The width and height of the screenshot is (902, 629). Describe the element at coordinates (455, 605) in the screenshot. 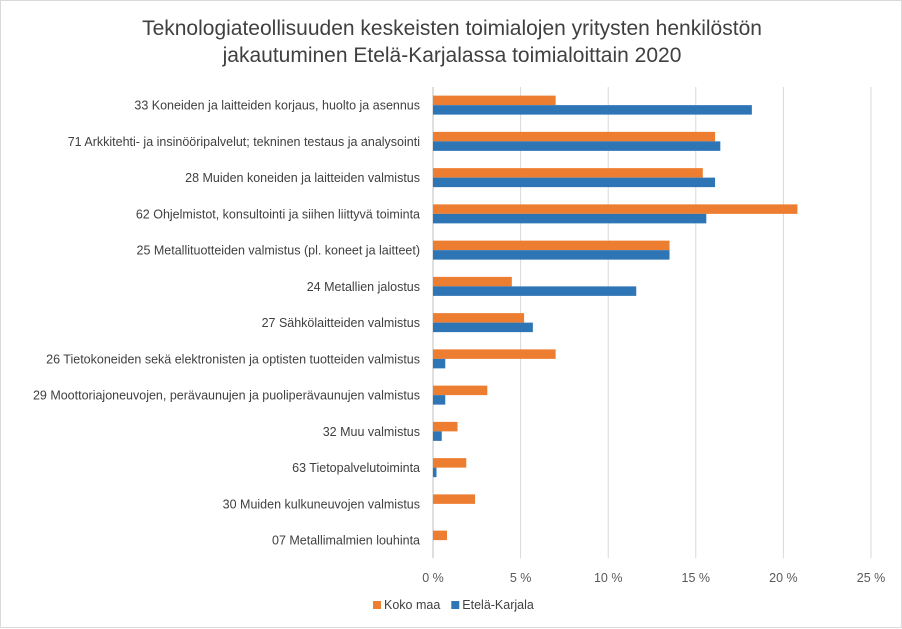

I see `legend-swatch-etela-karjala` at that location.